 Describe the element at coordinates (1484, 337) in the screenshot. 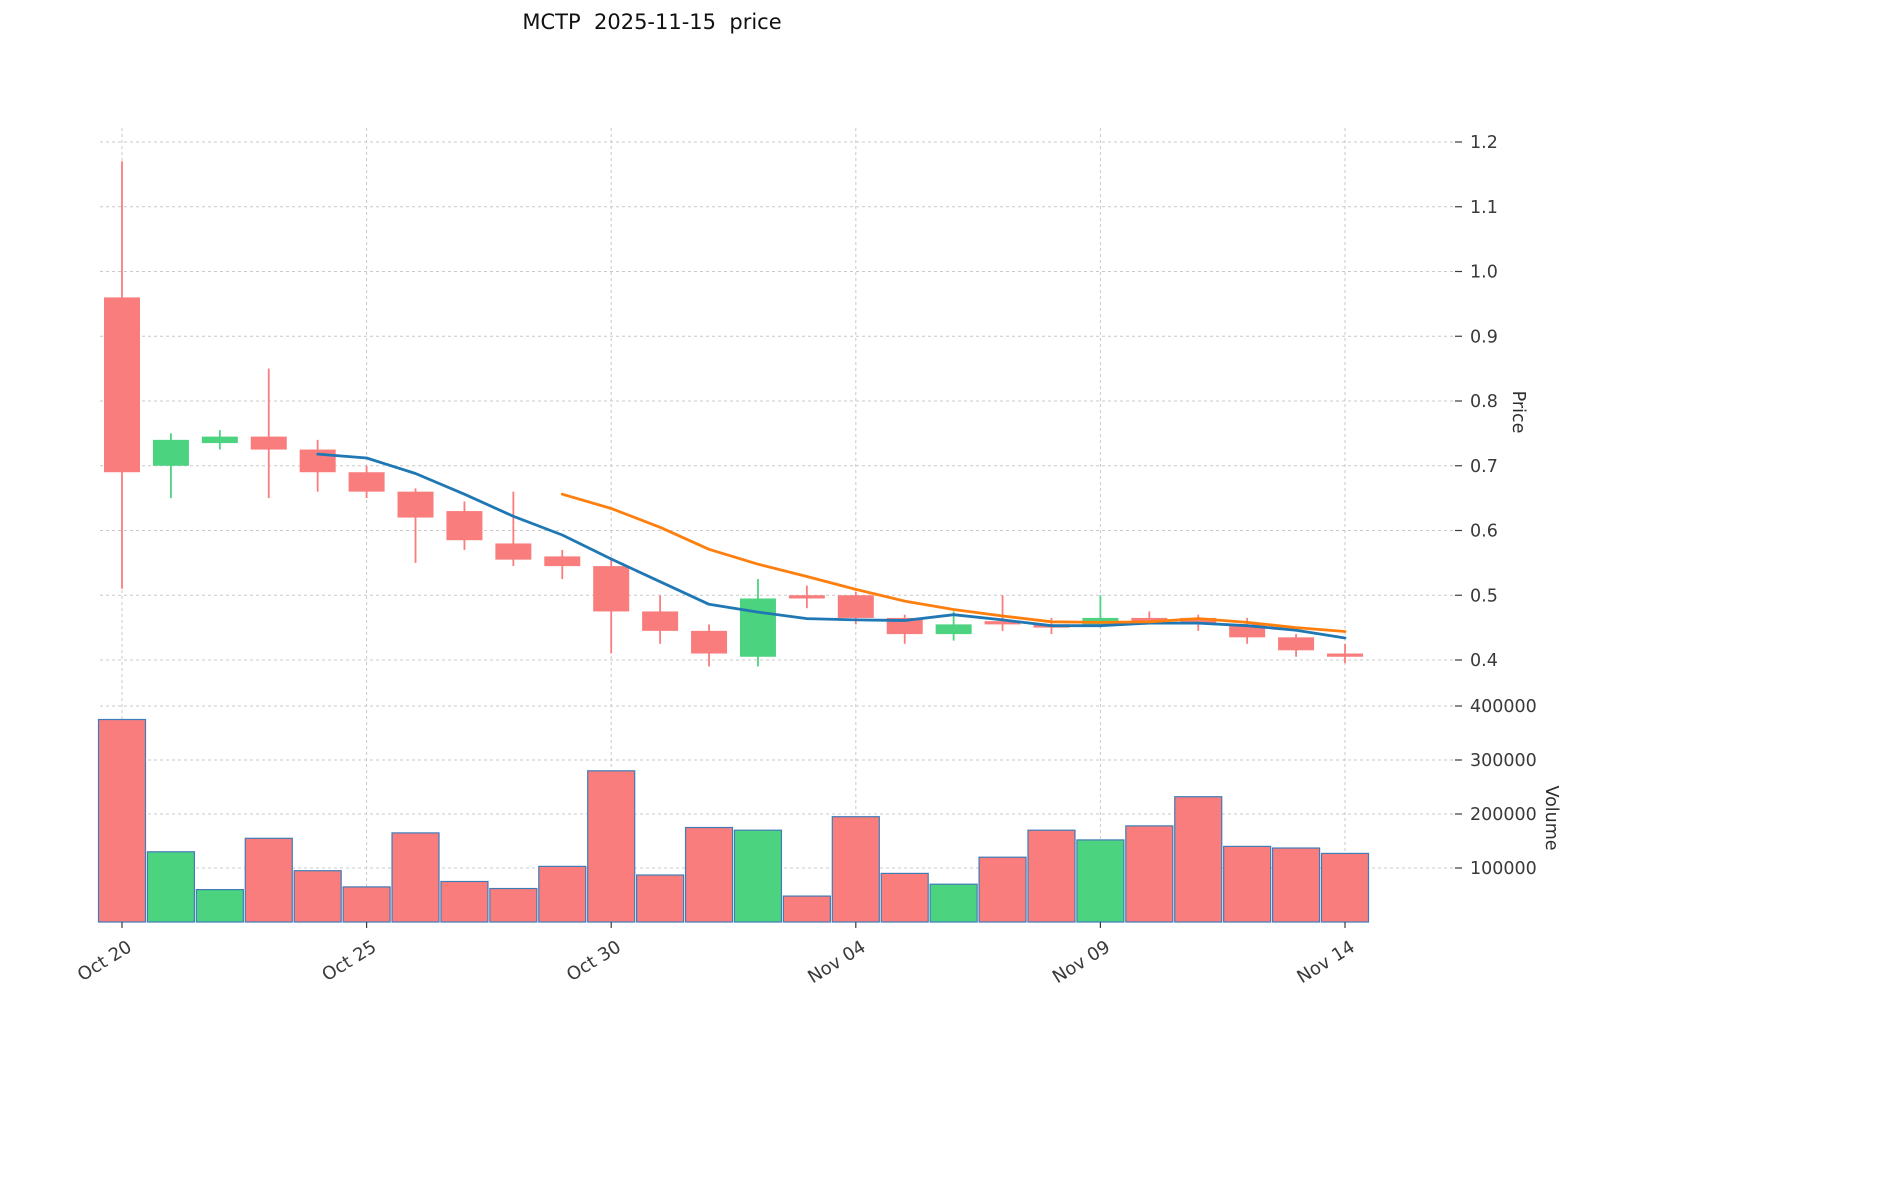

I see `price-tick-label: 0.9` at that location.